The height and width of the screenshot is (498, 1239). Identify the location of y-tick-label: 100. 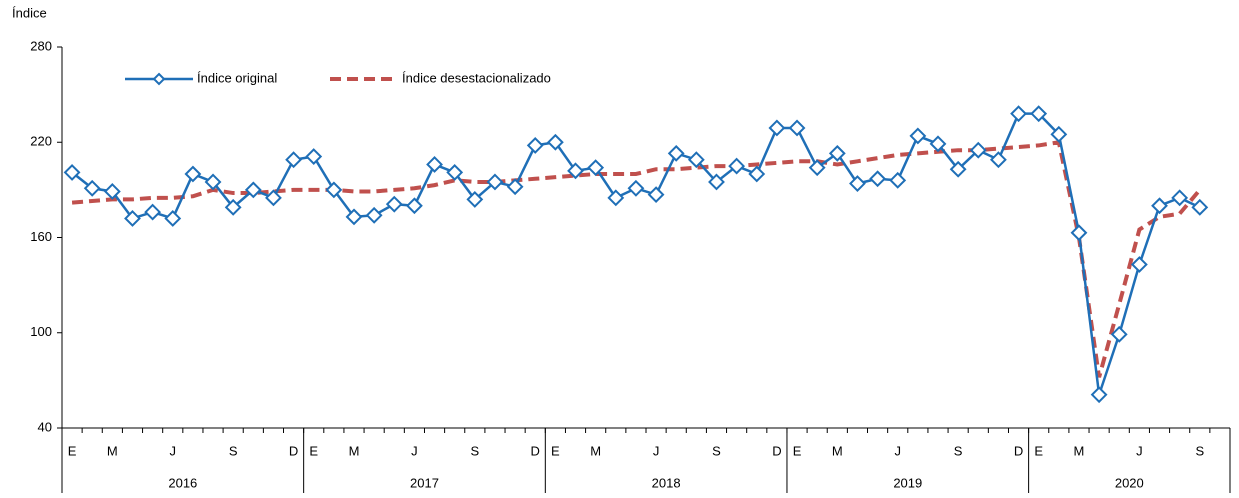
(41, 331).